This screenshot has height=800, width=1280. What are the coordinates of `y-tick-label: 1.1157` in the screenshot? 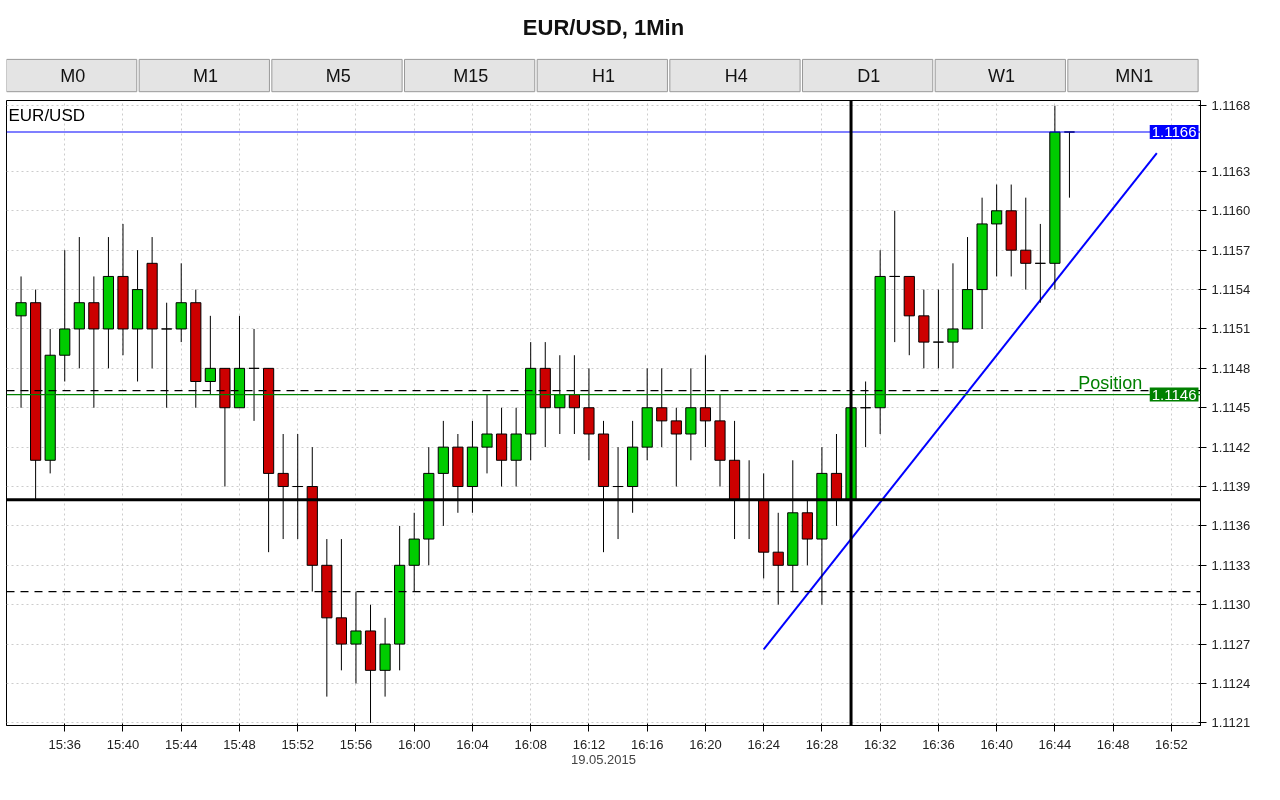 It's located at (1231, 250).